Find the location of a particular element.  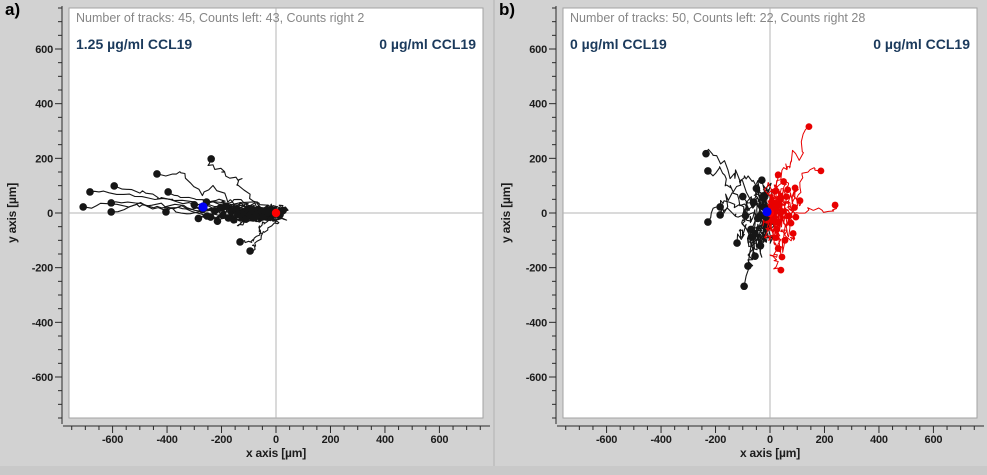

panel-label: a) is located at coordinates (13, 9).